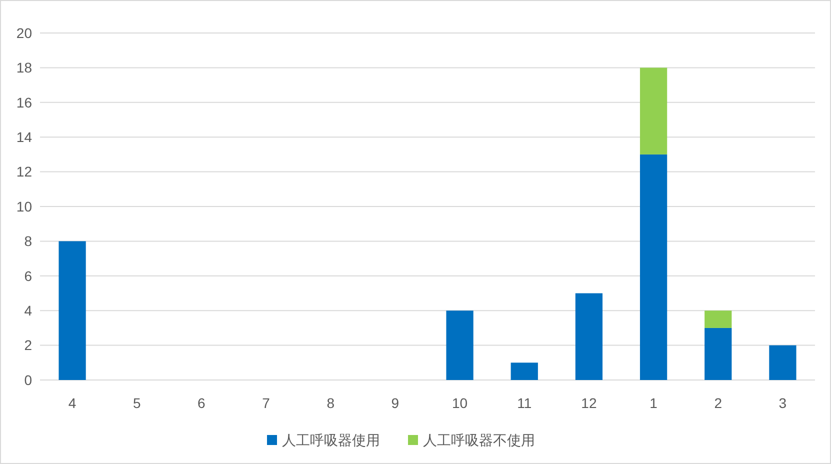 This screenshot has width=831, height=464. I want to click on x-tick-label: 11, so click(524, 403).